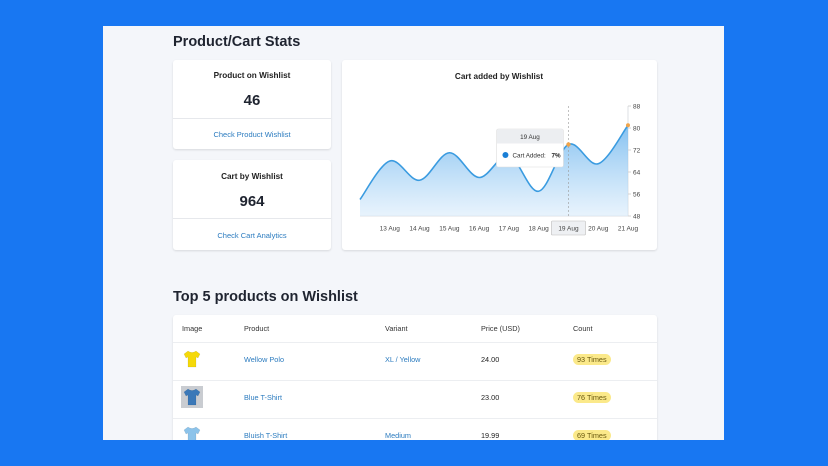 Image resolution: width=828 pixels, height=466 pixels. I want to click on product-link: Bluish T-Shirt, so click(266, 435).